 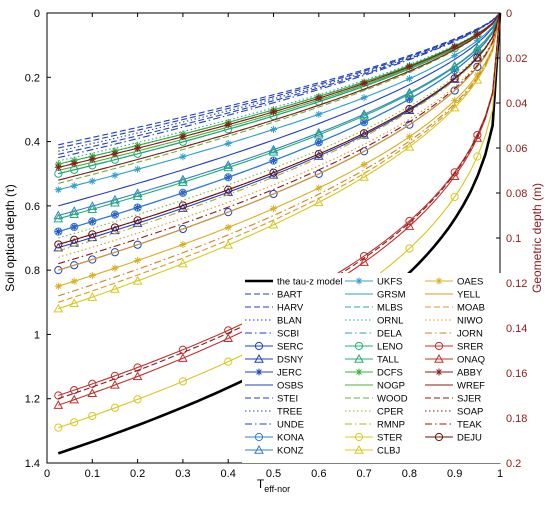 What do you see at coordinates (273, 485) in the screenshot?
I see `x-axis-label: Teff-nor` at bounding box center [273, 485].